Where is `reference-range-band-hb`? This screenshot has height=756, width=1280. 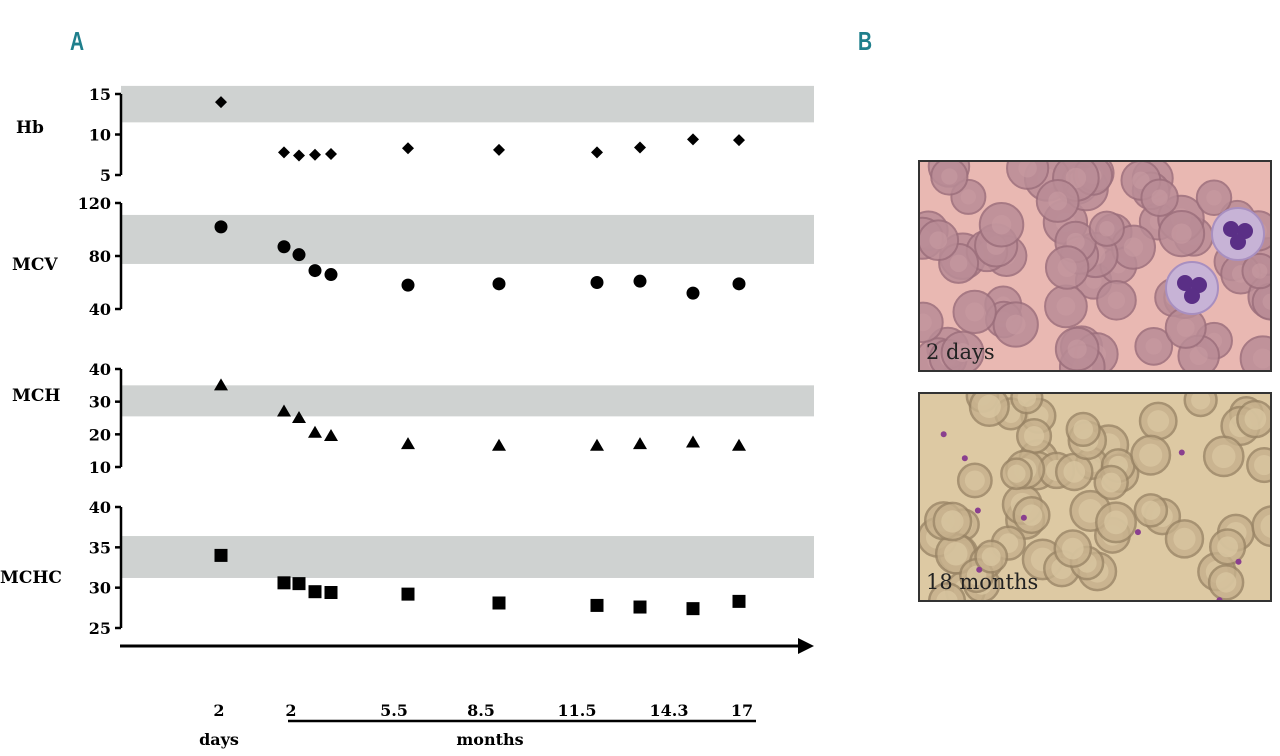 reference-range-band-hb is located at coordinates (467, 104).